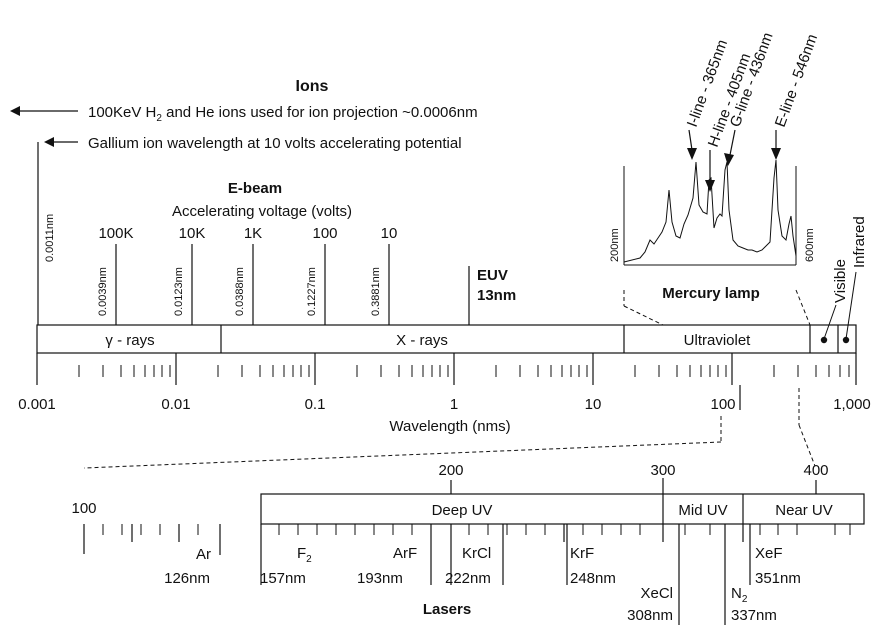  I want to click on g-line-arrowhead, so click(729, 159).